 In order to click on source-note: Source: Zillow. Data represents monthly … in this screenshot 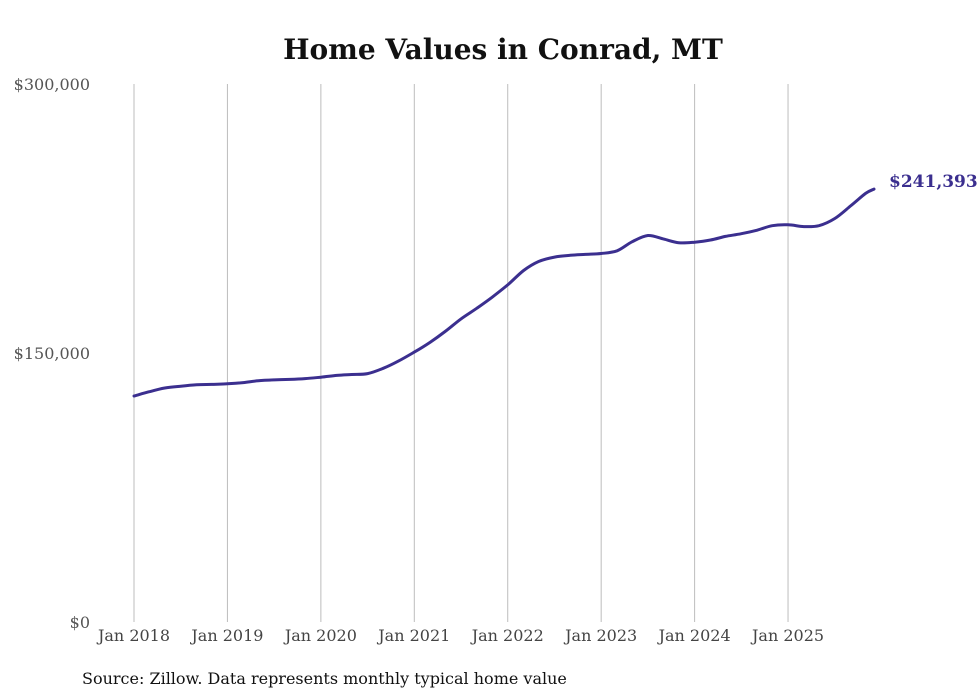, I will do `click(324, 678)`.